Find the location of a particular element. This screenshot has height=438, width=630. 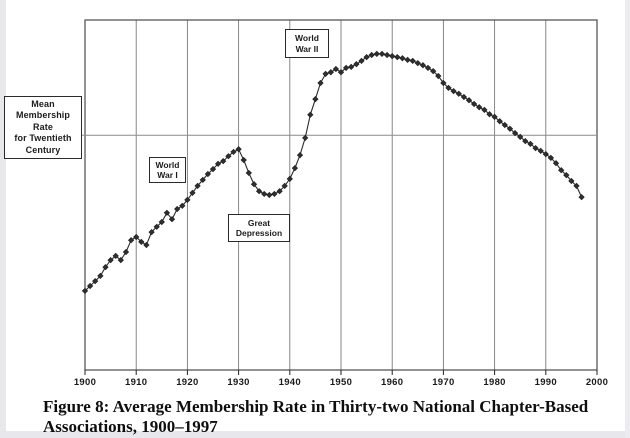

annotation-line: War I is located at coordinates (167, 175).